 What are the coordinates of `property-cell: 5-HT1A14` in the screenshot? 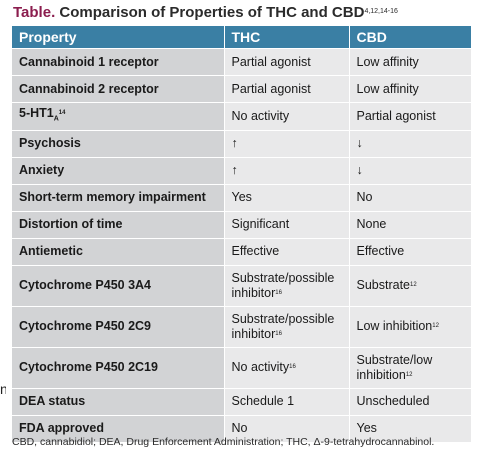 It's located at (118, 116).